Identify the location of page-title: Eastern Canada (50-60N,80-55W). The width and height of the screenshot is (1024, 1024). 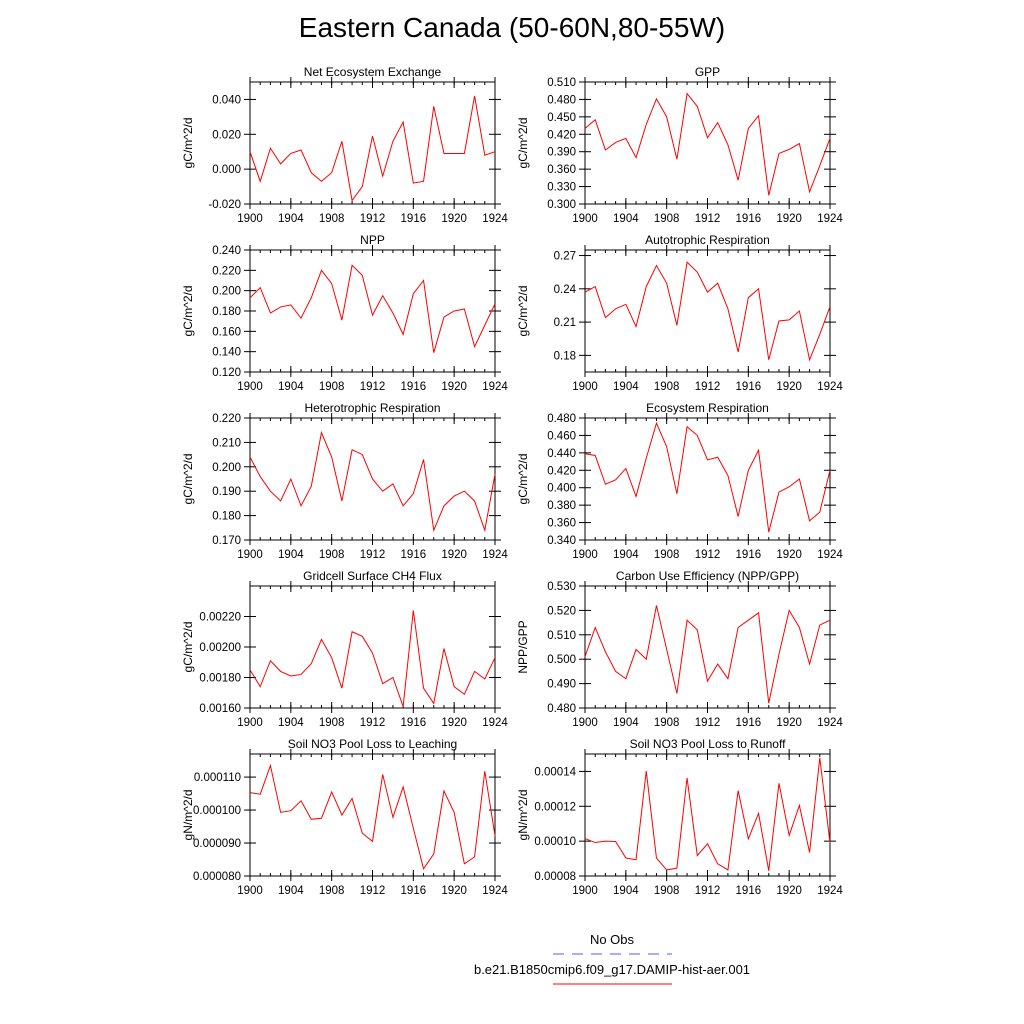
(512, 27).